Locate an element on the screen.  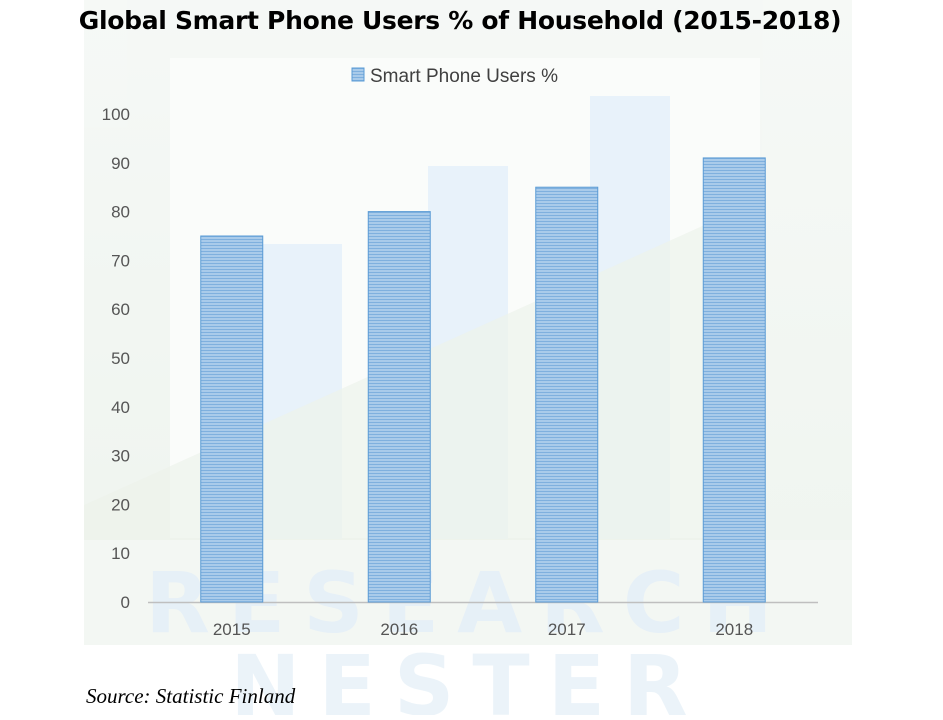
legend-label: Smart Phone Users % is located at coordinates (464, 76).